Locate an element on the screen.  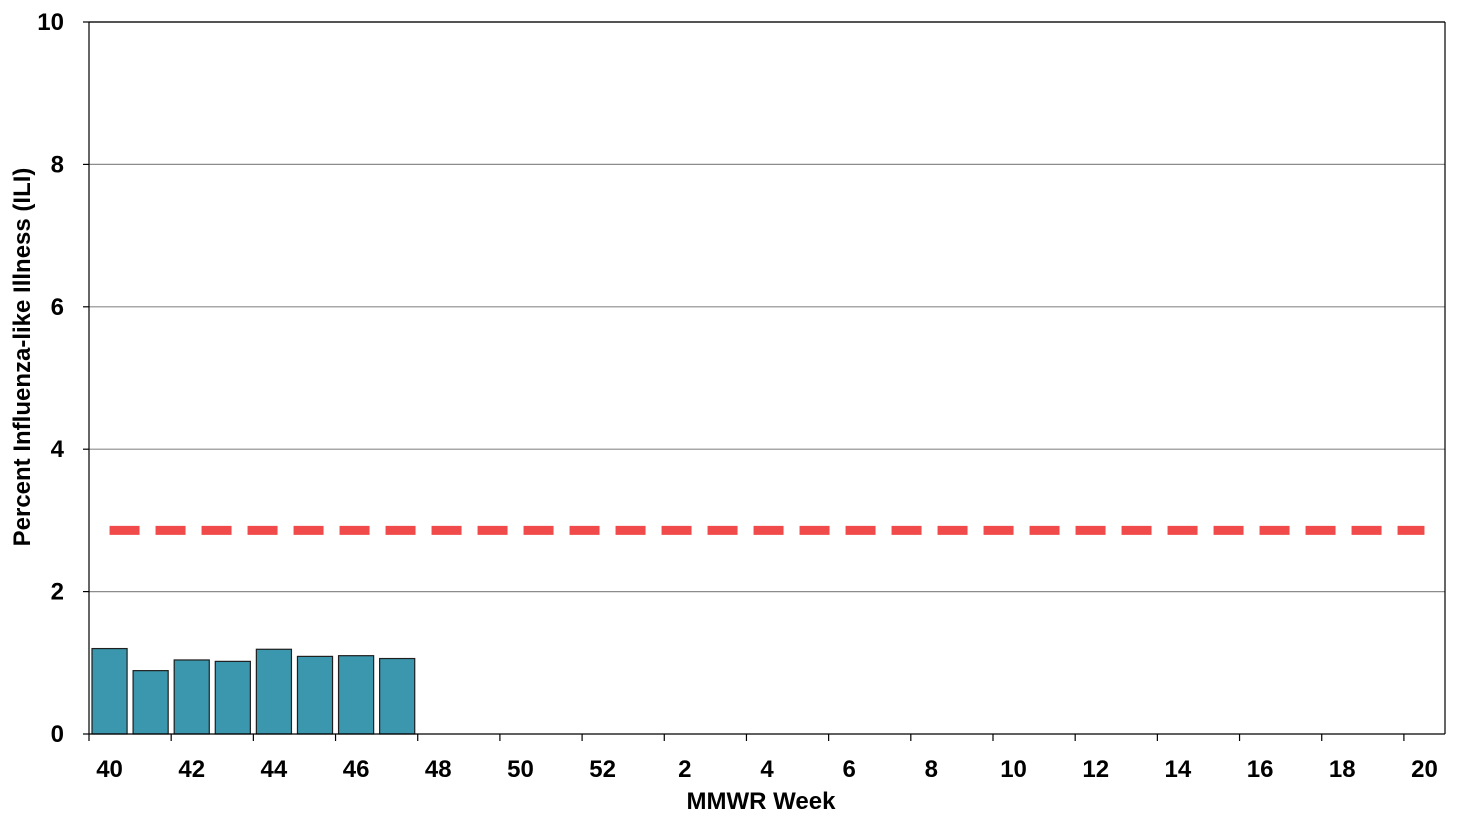
x-tick-label: 46 is located at coordinates (356, 769).